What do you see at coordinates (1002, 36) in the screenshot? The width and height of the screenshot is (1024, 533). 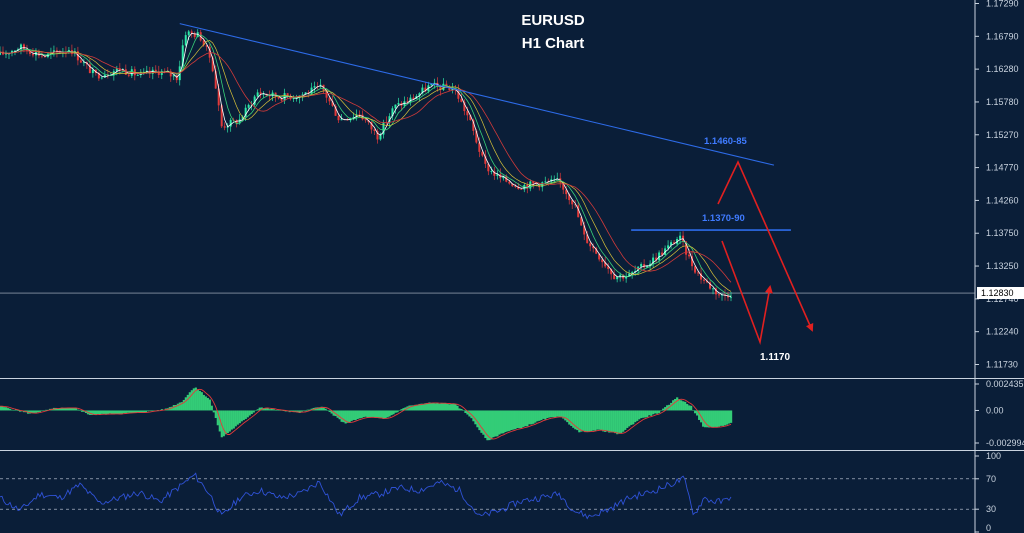 I see `price-tick-label: 1.16790` at bounding box center [1002, 36].